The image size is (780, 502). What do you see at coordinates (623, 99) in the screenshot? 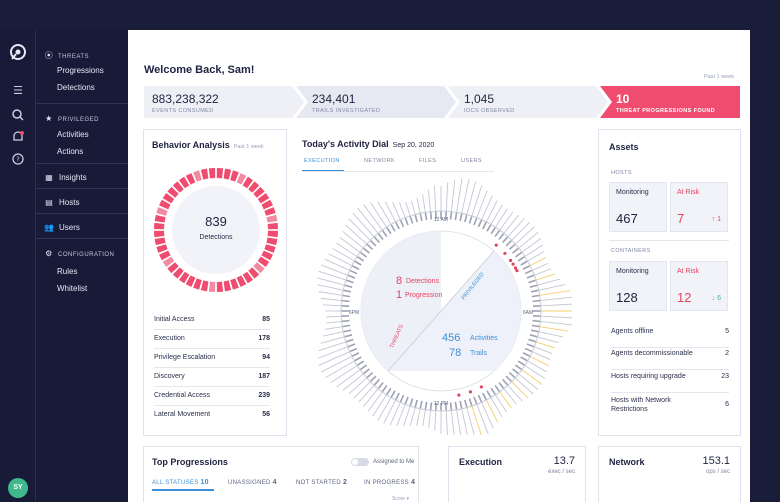
I see `stat-value: 10` at bounding box center [623, 99].